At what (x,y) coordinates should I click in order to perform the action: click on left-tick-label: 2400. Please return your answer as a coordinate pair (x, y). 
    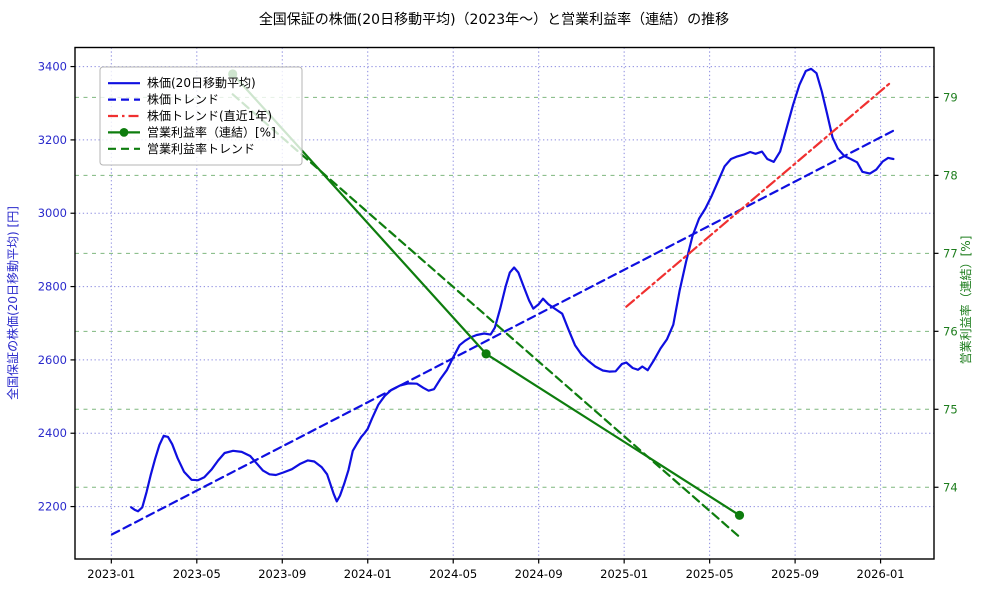
    Looking at the image, I should click on (52, 433).